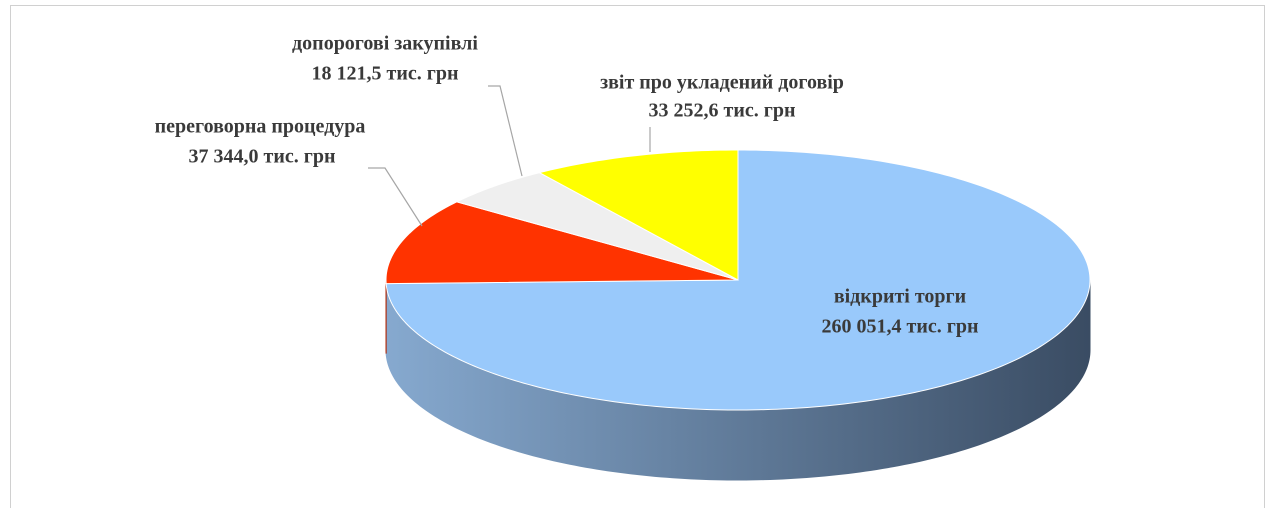 The width and height of the screenshot is (1275, 508). Describe the element at coordinates (385, 44) in the screenshot. I see `category-label: допорогові закупівлі` at that location.